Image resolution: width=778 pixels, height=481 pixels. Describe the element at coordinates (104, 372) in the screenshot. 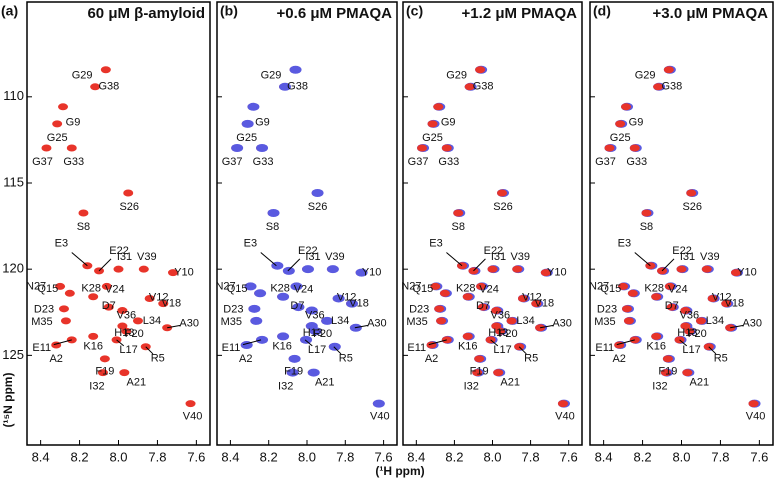

I see `peak-label: F19` at that location.